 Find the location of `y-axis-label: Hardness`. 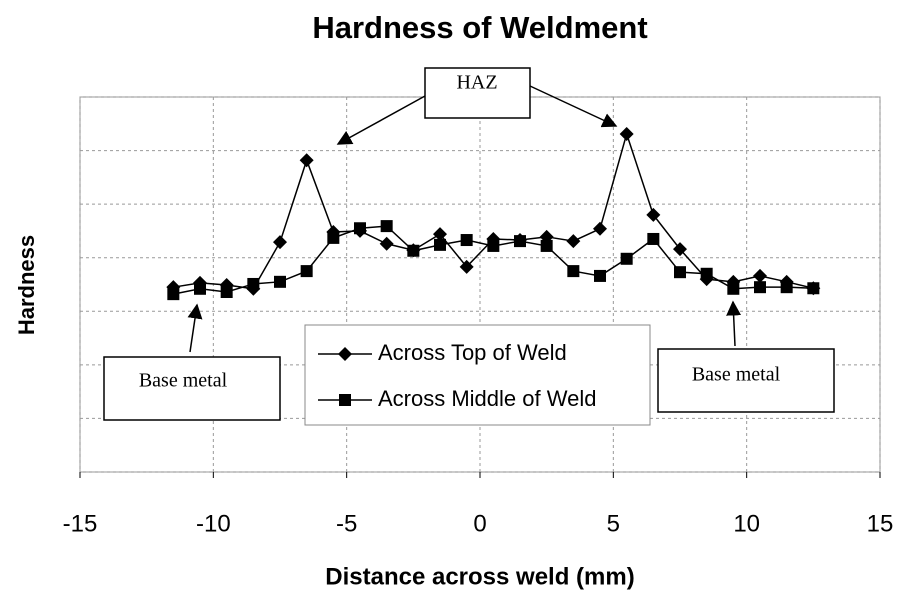

y-axis-label: Hardness is located at coordinates (26, 285).